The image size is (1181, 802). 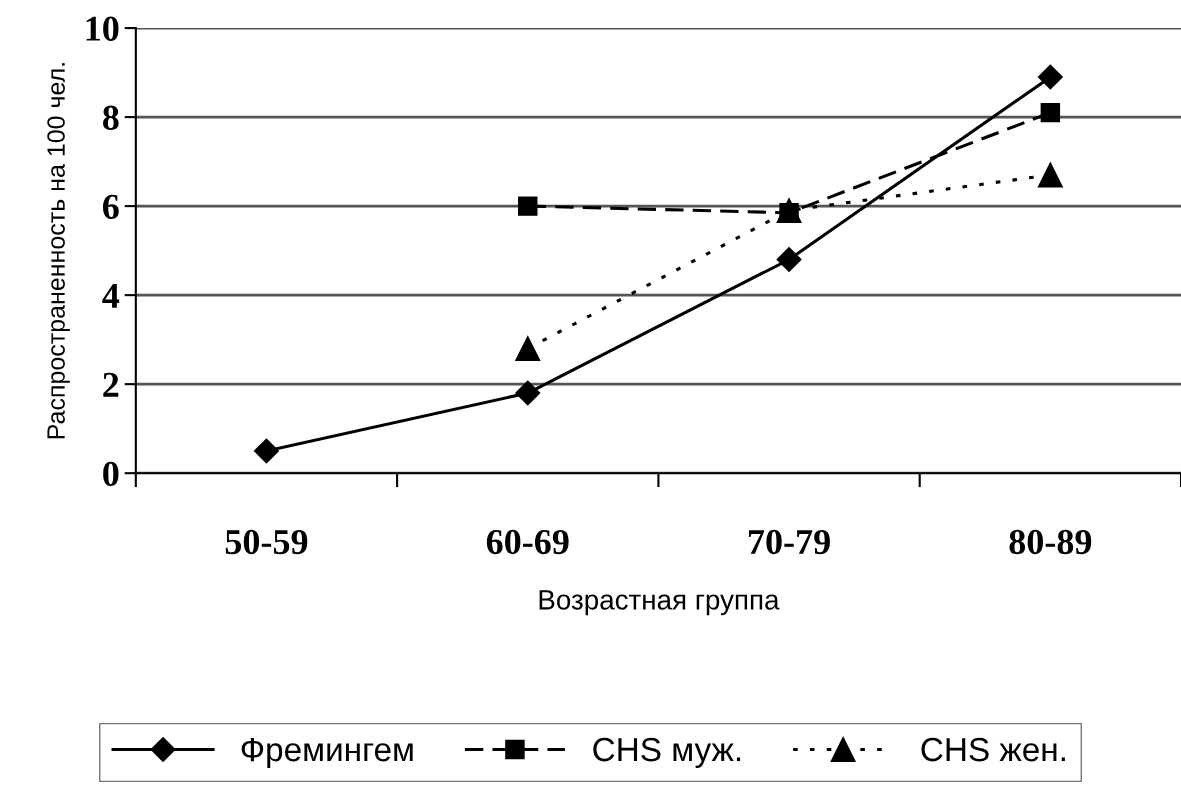 I want to click on x-tick-label: 80-89, so click(x=1050, y=542).